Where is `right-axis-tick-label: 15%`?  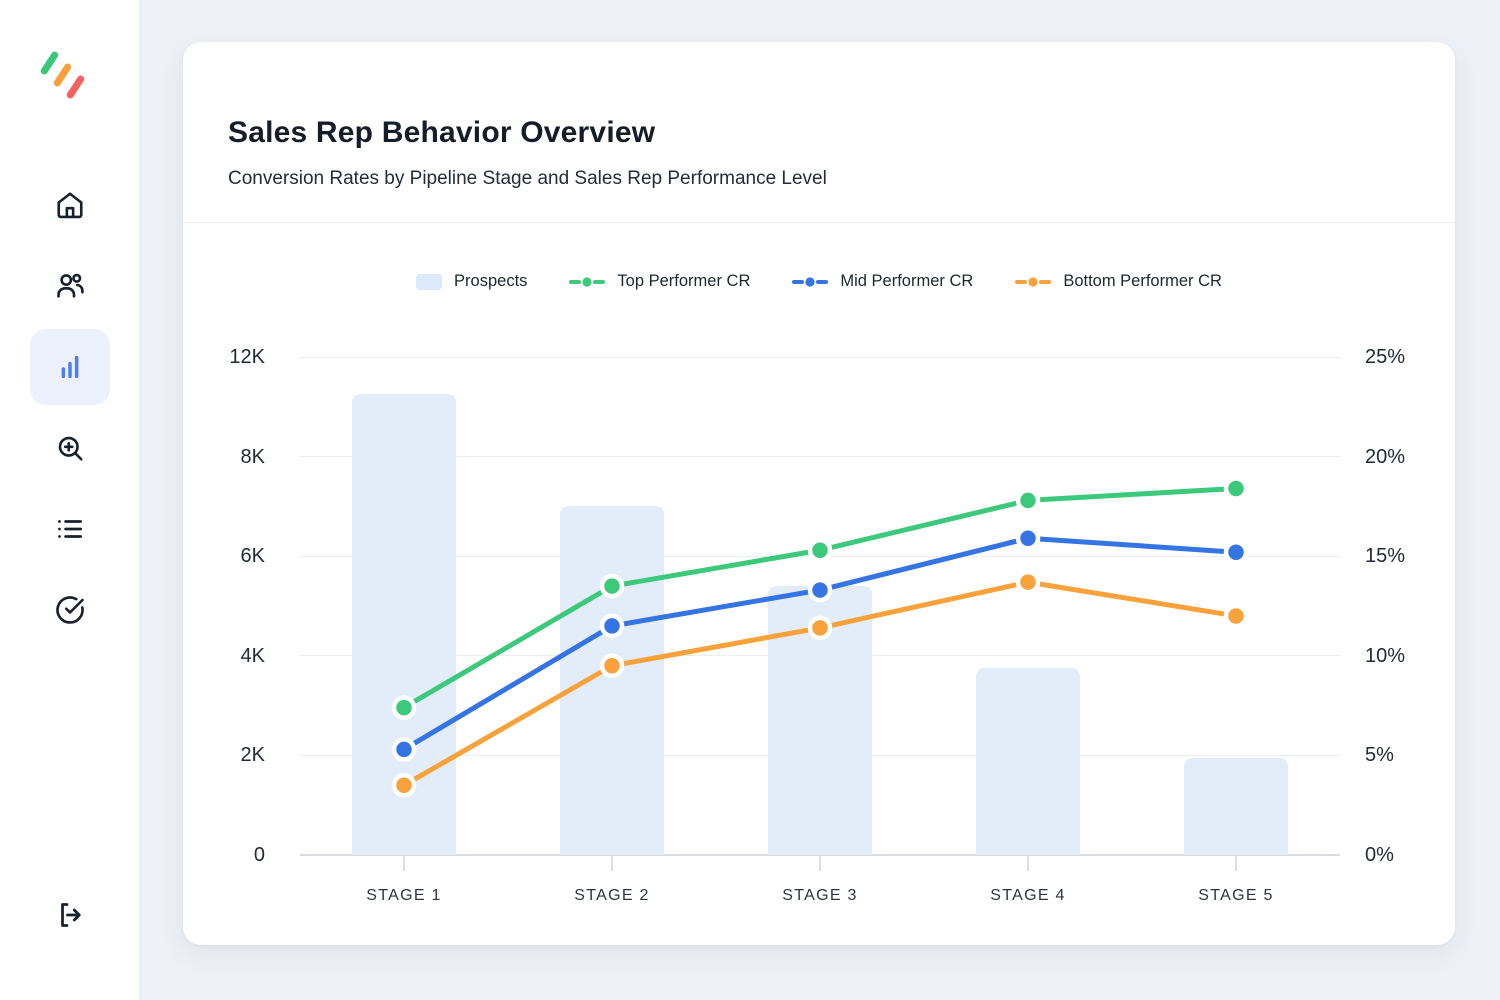 right-axis-tick-label: 15% is located at coordinates (1385, 556).